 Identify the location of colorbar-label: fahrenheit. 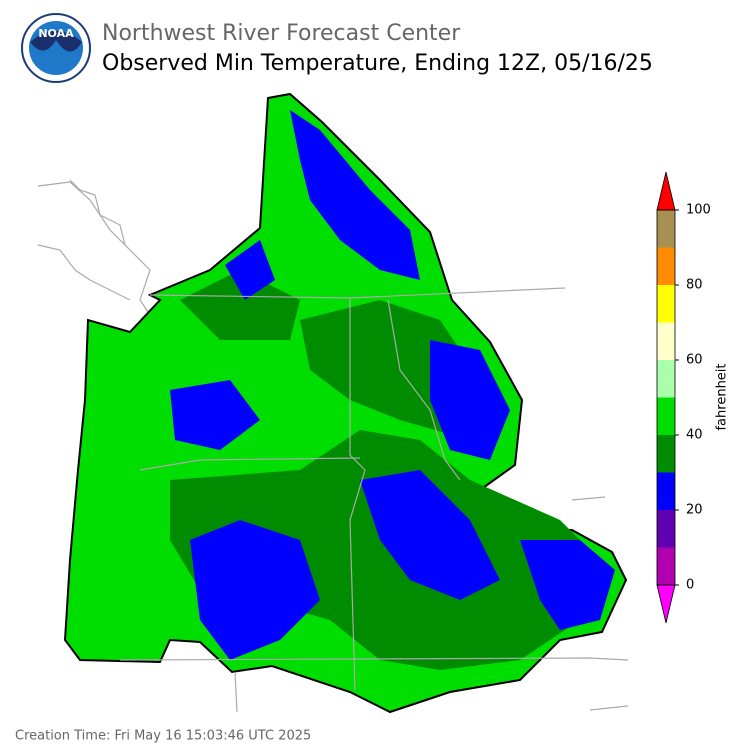
(722, 396).